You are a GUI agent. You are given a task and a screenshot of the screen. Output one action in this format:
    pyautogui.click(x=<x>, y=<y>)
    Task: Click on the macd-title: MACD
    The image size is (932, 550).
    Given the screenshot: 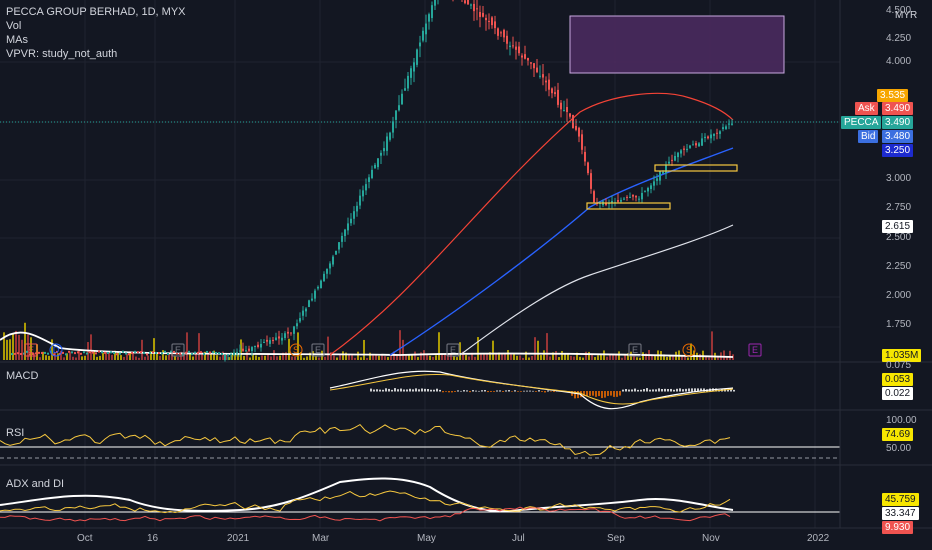 What is the action you would take?
    pyautogui.click(x=22, y=376)
    